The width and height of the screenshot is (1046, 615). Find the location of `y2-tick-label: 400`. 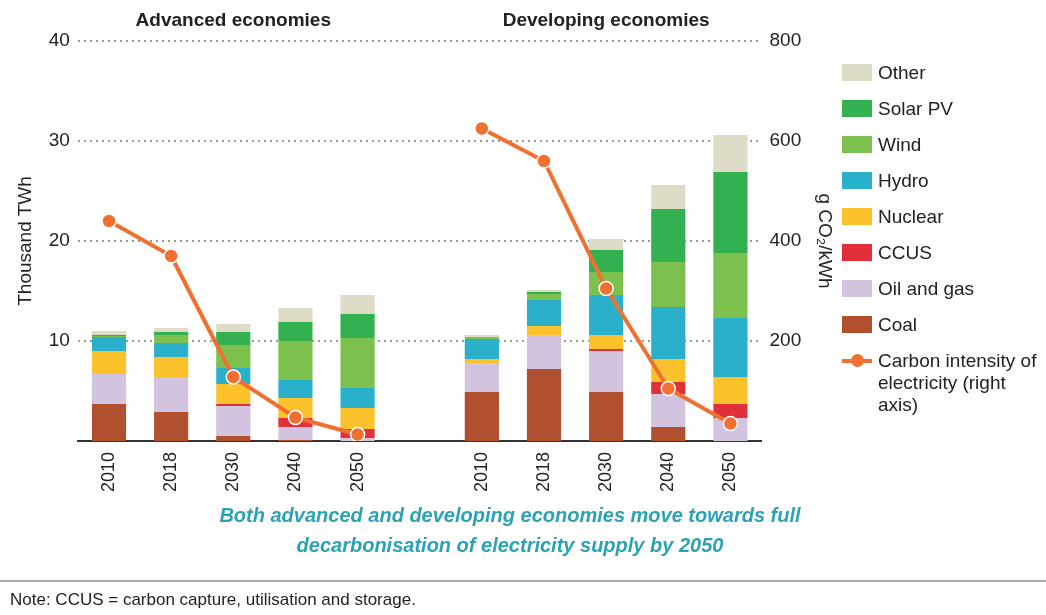

y2-tick-label: 400 is located at coordinates (785, 240).